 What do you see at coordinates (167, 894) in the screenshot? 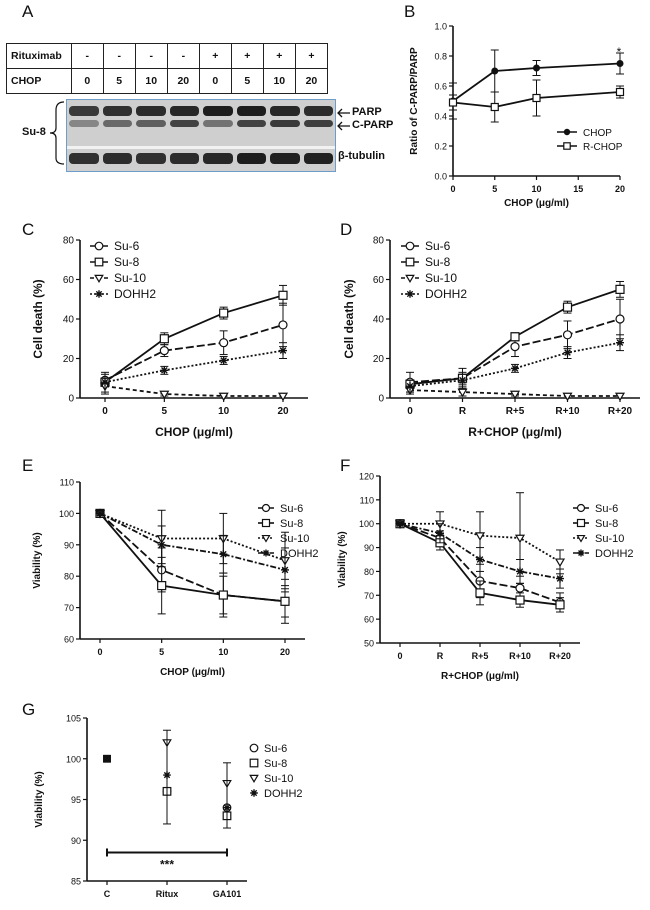
I see `x-tick-label: Ritux` at bounding box center [167, 894].